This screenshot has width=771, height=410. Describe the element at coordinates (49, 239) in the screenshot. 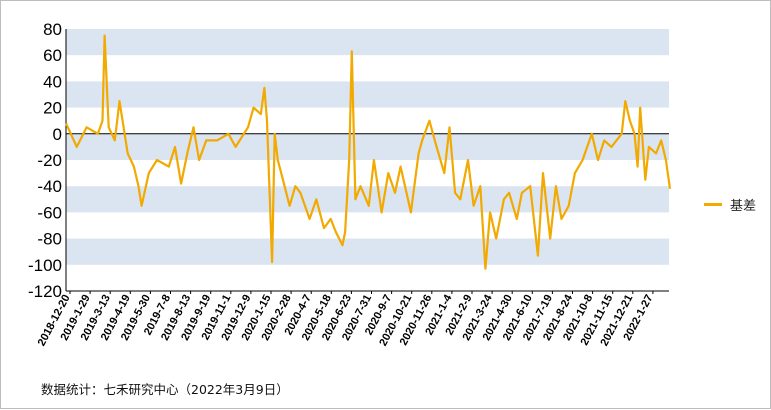

I see `y-tick-label: -80` at that location.